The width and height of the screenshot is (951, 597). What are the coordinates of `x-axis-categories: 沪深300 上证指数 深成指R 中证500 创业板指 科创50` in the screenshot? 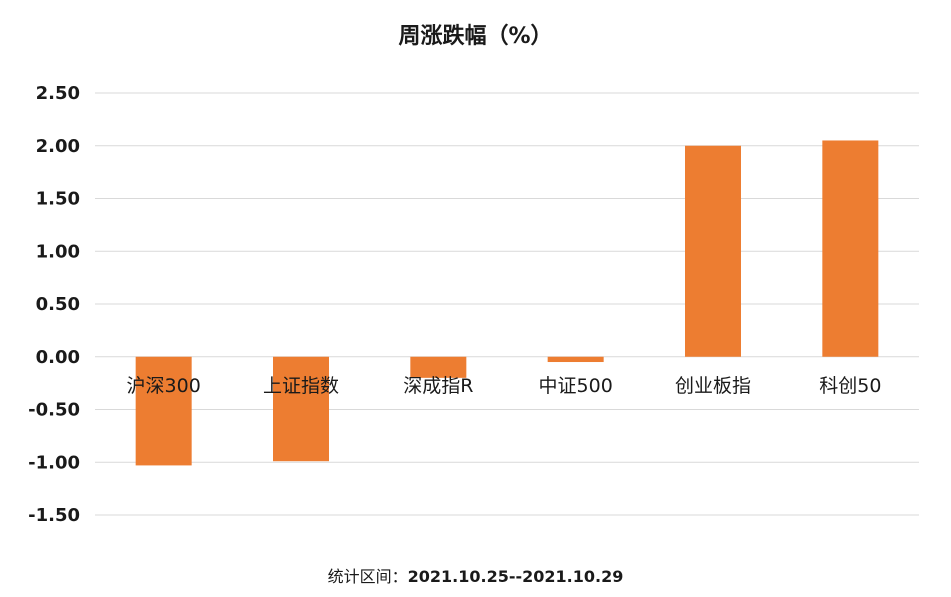 It's located at (504, 386).